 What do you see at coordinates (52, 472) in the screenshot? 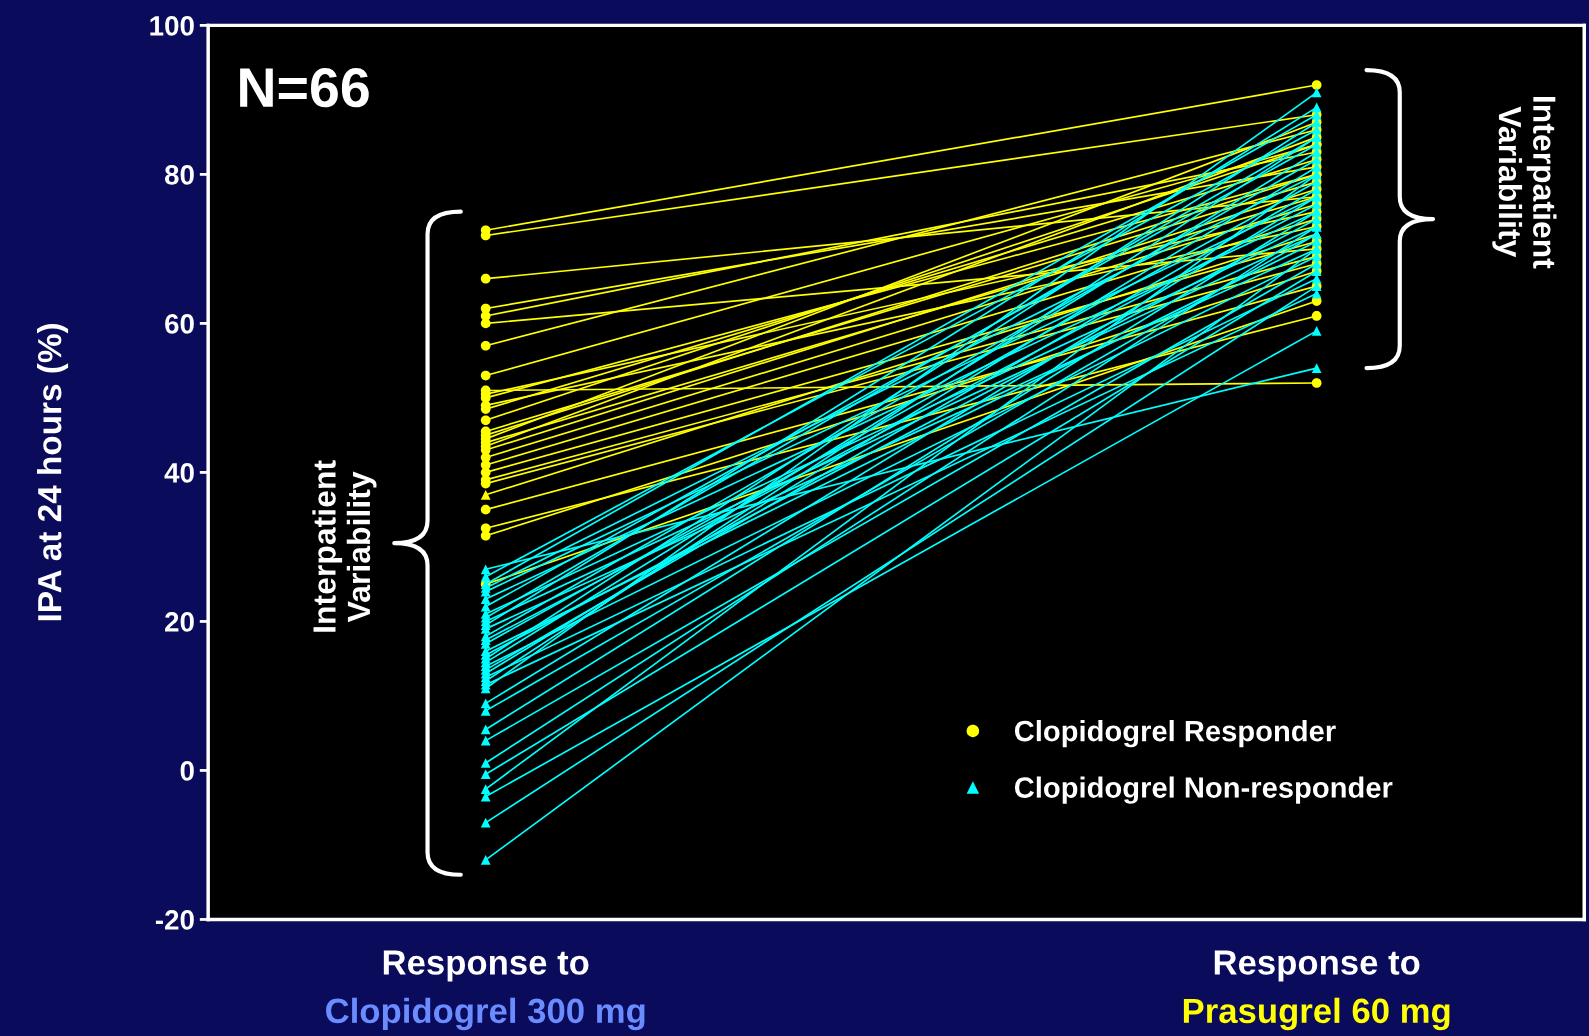
I see `y-axis-title: IPA at 24 hours (%)` at bounding box center [52, 472].